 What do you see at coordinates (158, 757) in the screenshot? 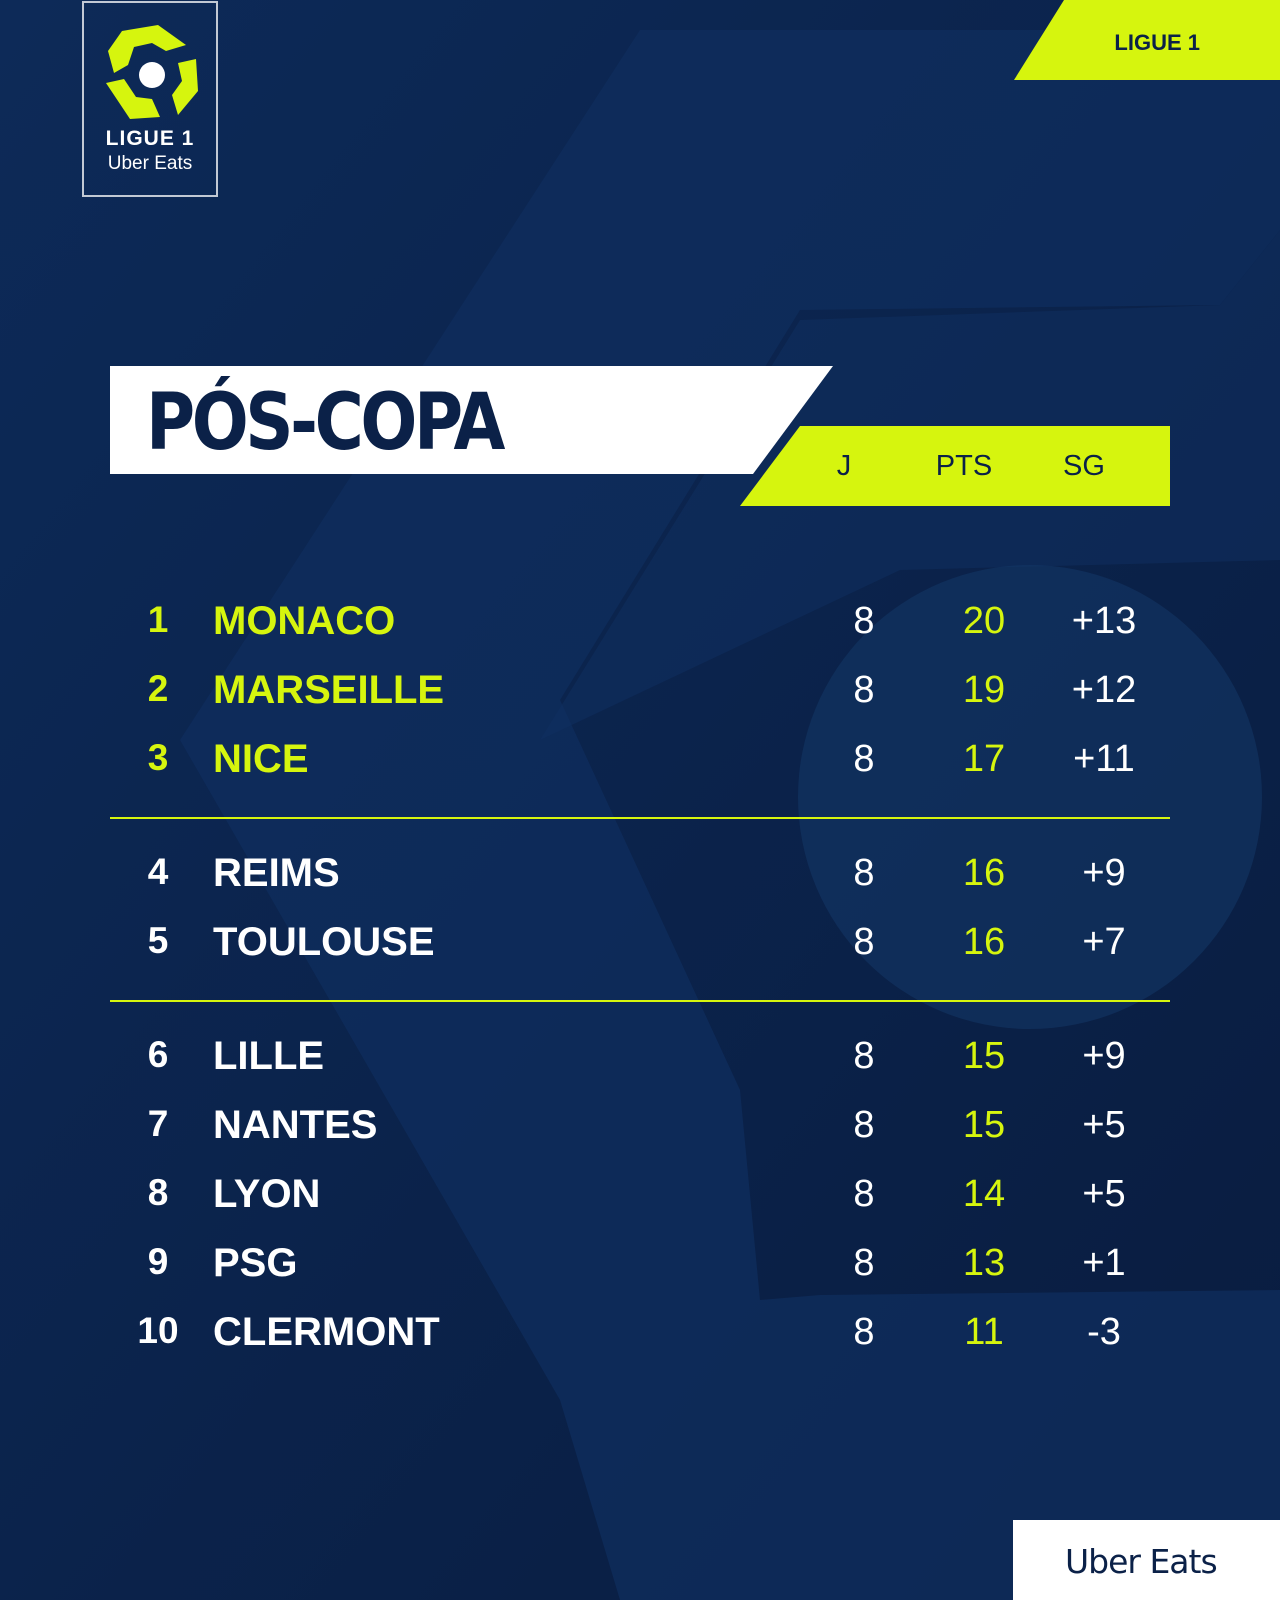
I see `position: 3` at bounding box center [158, 757].